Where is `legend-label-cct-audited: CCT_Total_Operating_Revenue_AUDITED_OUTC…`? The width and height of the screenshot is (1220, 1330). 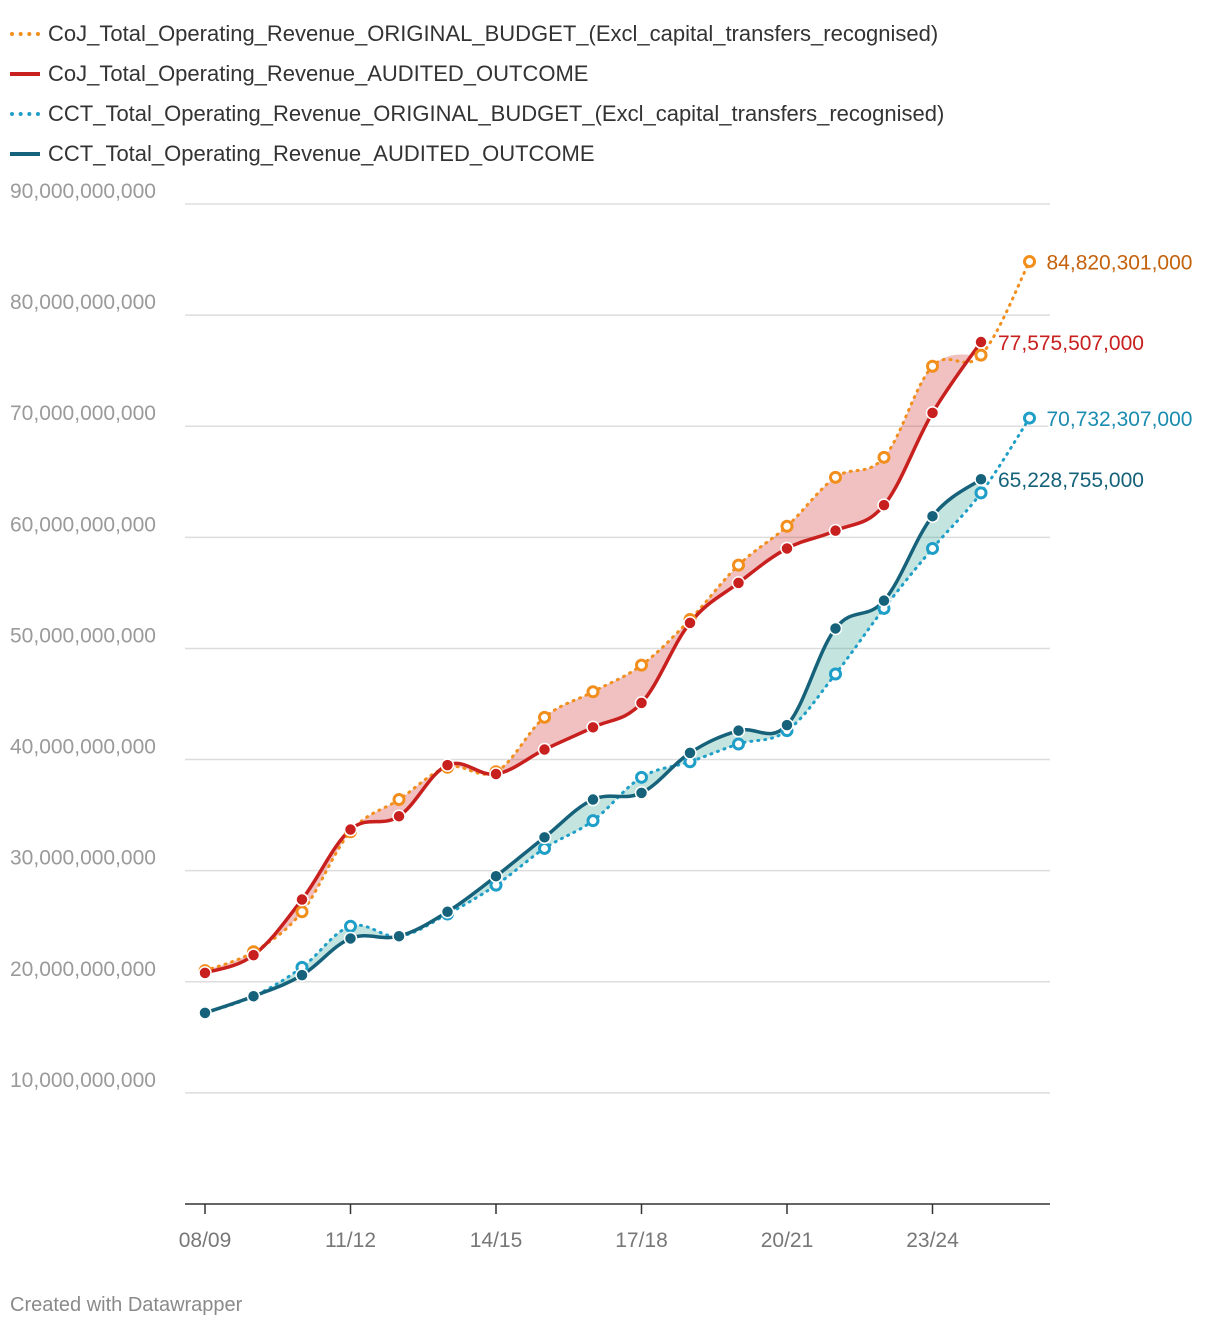 legend-label-cct-audited: CCT_Total_Operating_Revenue_AUDITED_OUTC… is located at coordinates (321, 153).